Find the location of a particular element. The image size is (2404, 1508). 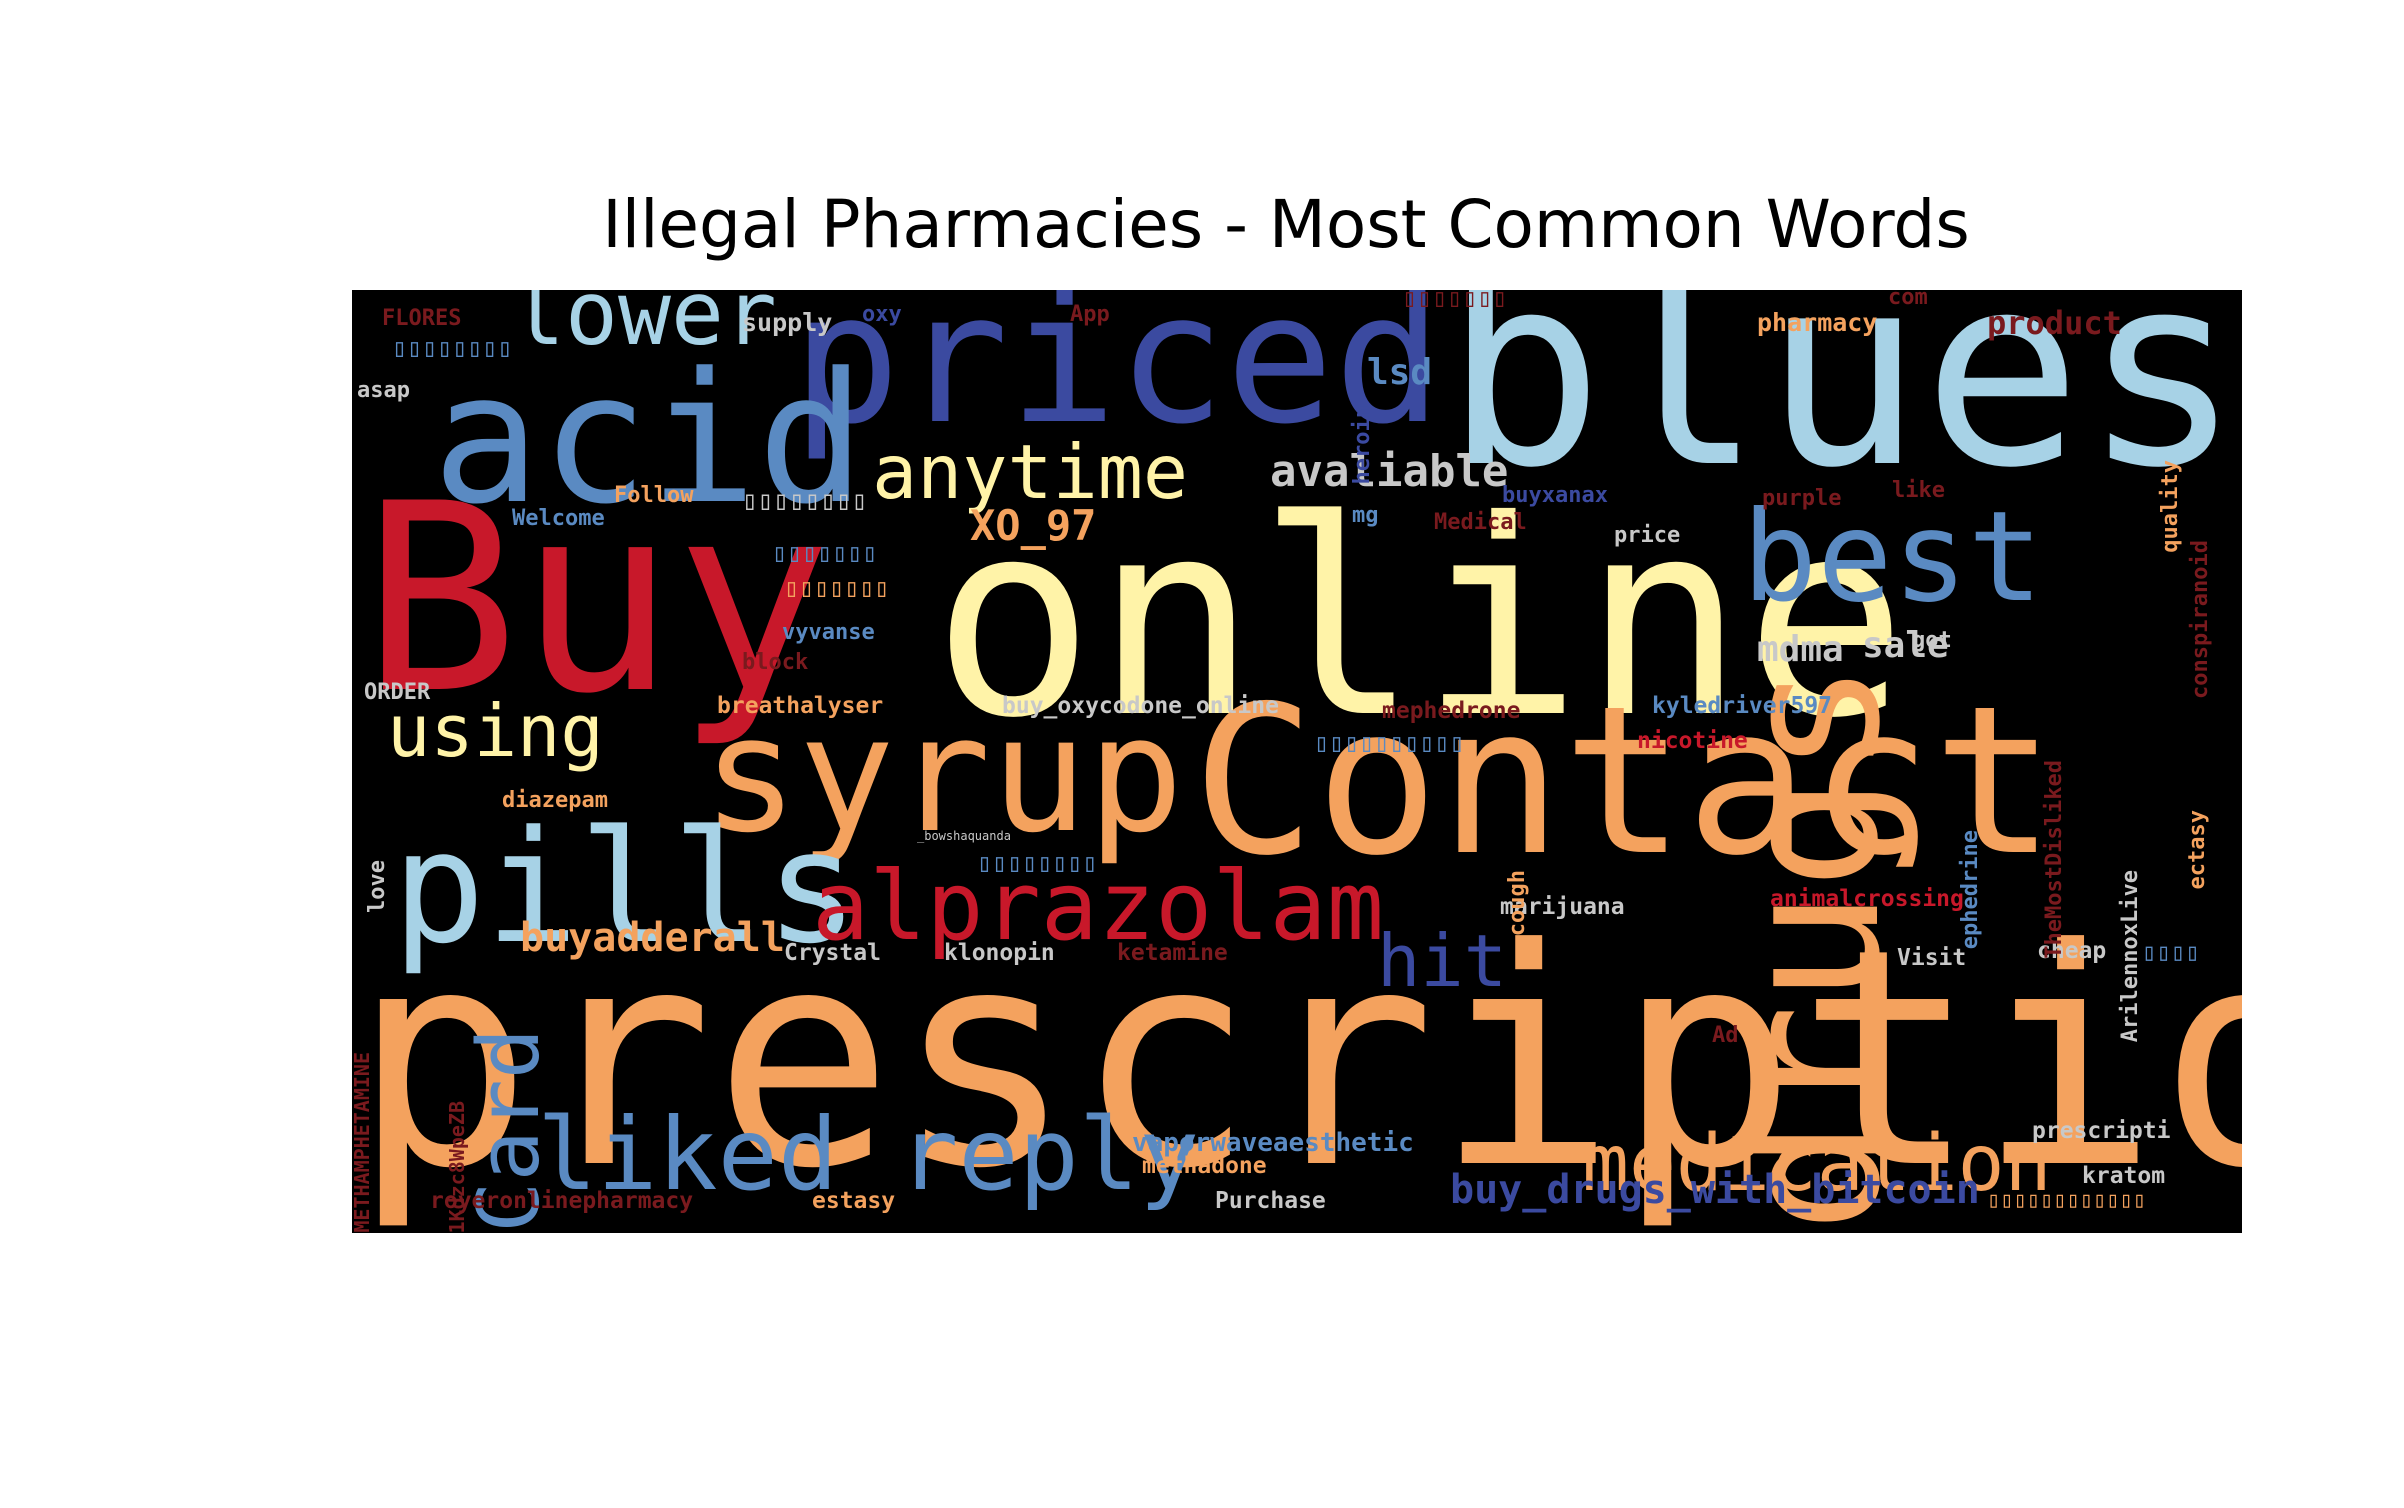

word-56: FLORES is located at coordinates (422, 318).